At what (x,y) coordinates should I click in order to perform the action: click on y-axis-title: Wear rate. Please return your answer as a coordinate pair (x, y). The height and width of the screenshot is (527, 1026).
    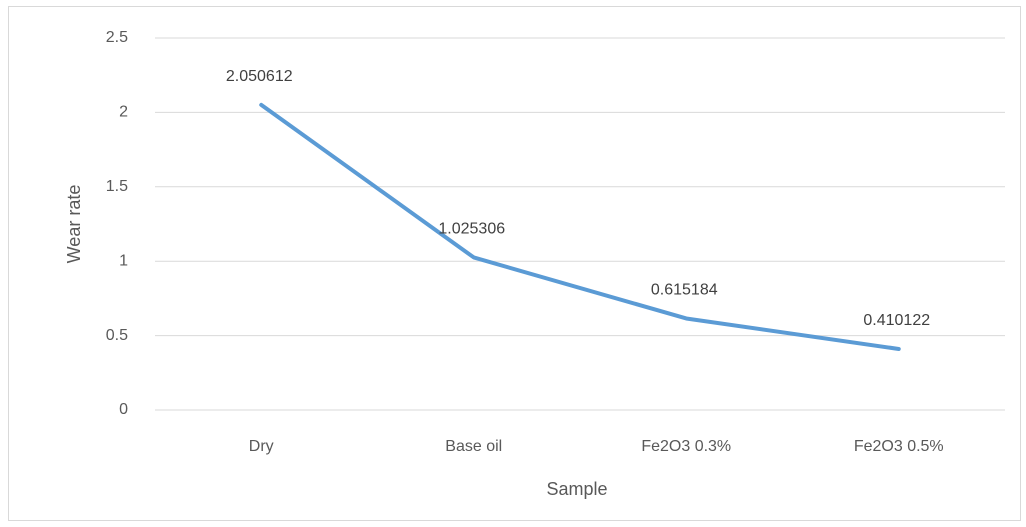
    Looking at the image, I should click on (74, 224).